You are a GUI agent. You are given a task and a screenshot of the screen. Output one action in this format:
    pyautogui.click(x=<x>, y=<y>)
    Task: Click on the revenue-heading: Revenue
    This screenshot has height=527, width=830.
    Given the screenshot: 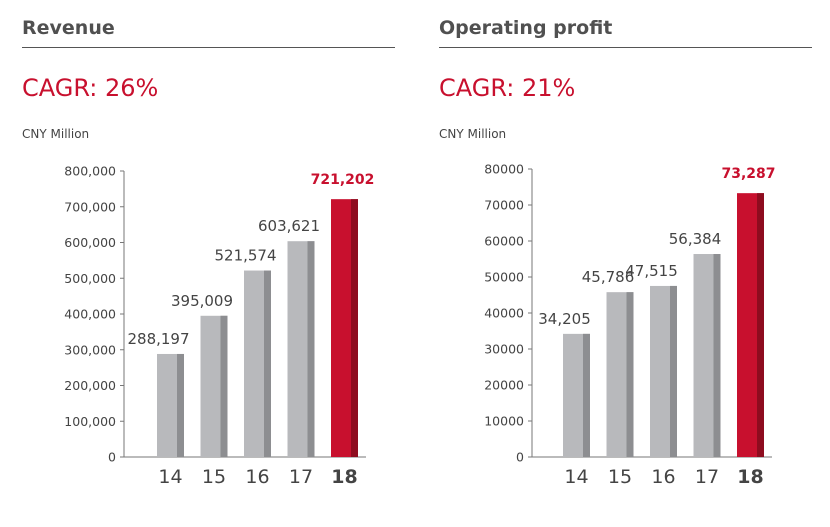 What is the action you would take?
    pyautogui.click(x=208, y=32)
    